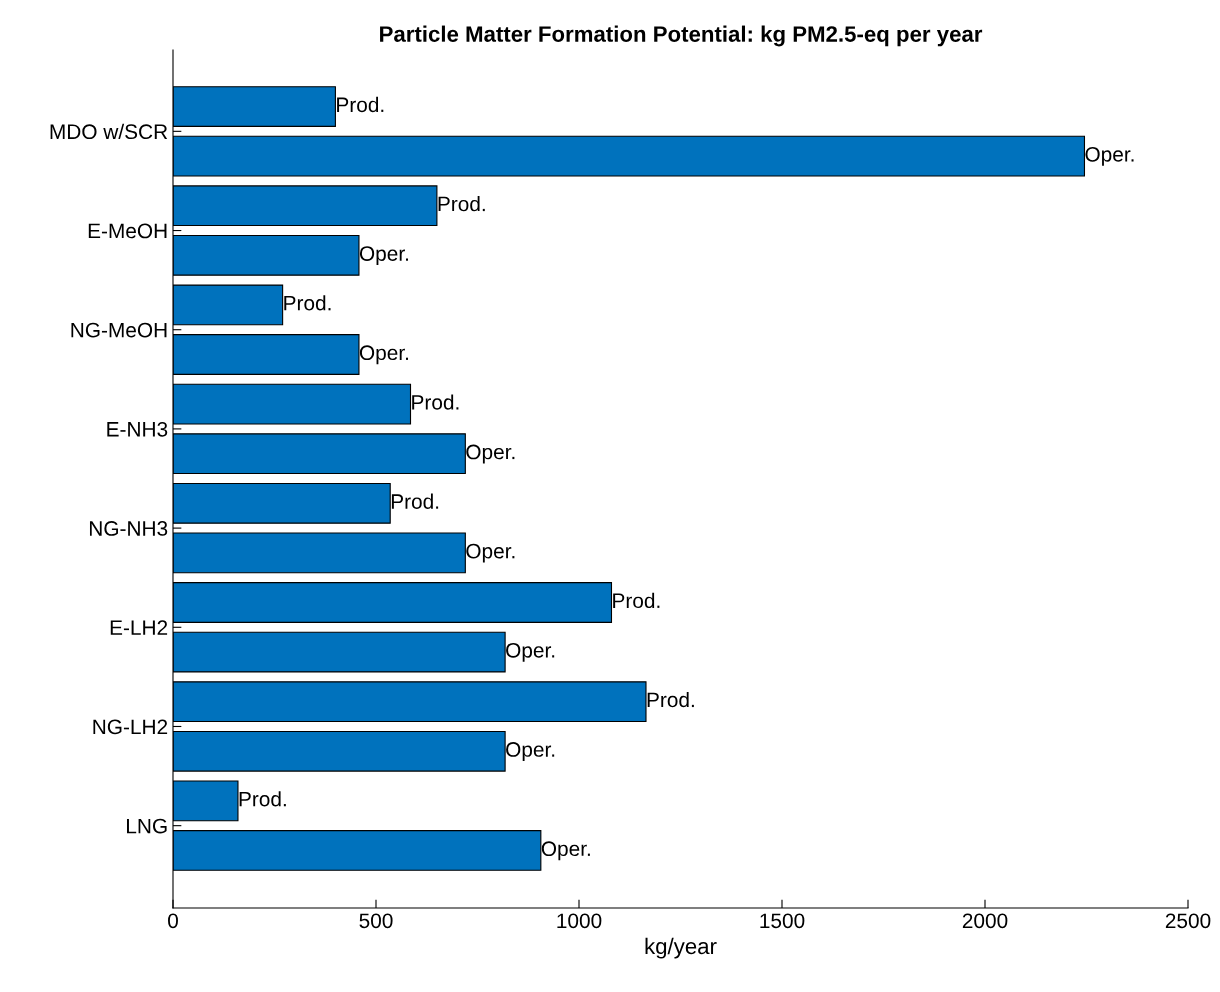  Describe the element at coordinates (985, 921) in the screenshot. I see `x-tick-label: 2000` at that location.